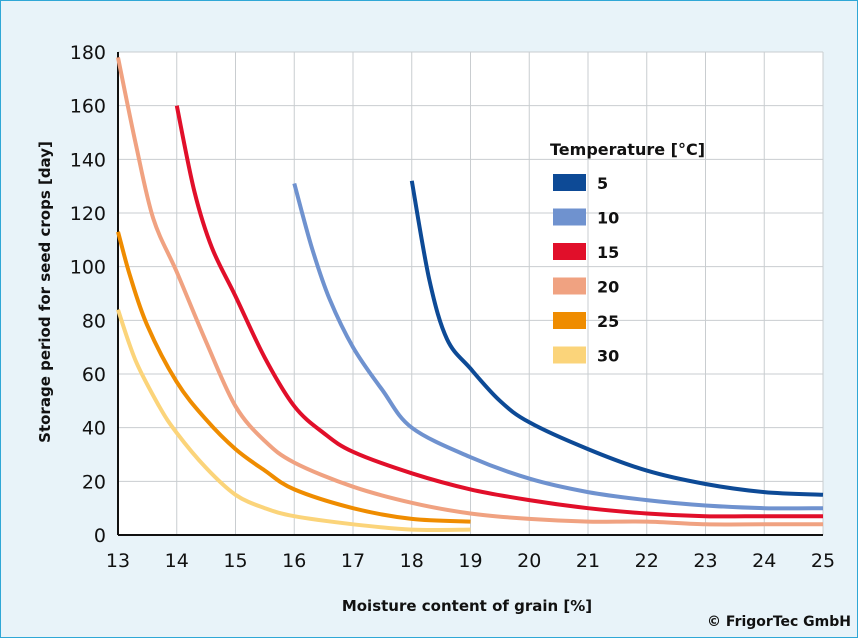  I want to click on x-tick-label: 17, so click(353, 561).